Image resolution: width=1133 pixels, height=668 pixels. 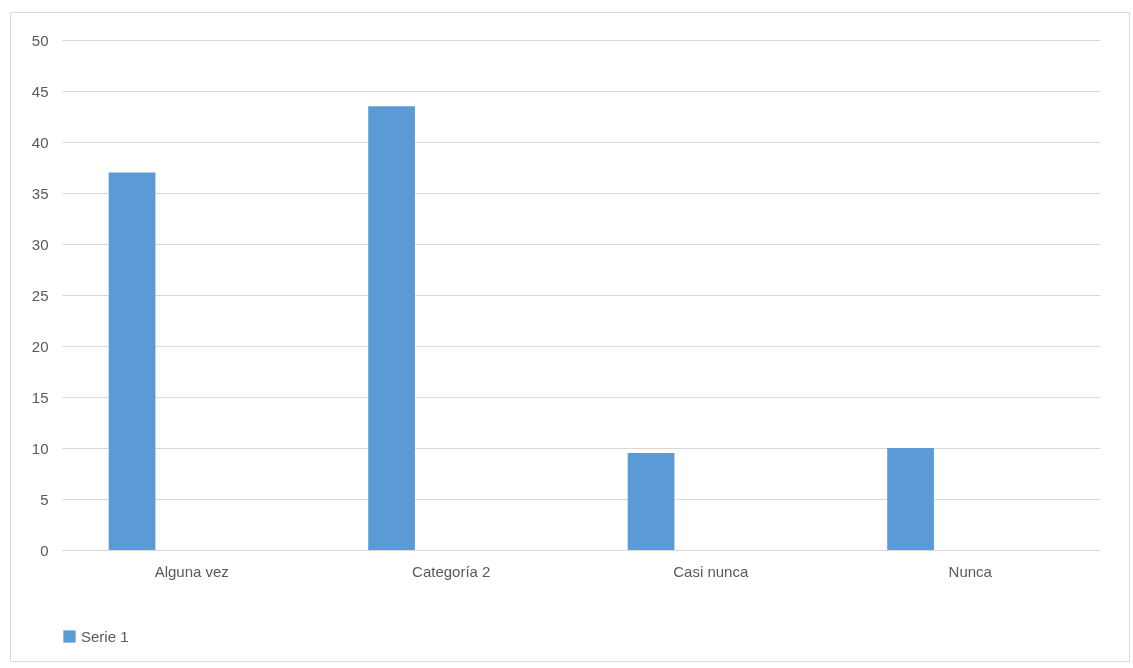 What do you see at coordinates (970, 571) in the screenshot?
I see `x-tick-label: Nunca` at bounding box center [970, 571].